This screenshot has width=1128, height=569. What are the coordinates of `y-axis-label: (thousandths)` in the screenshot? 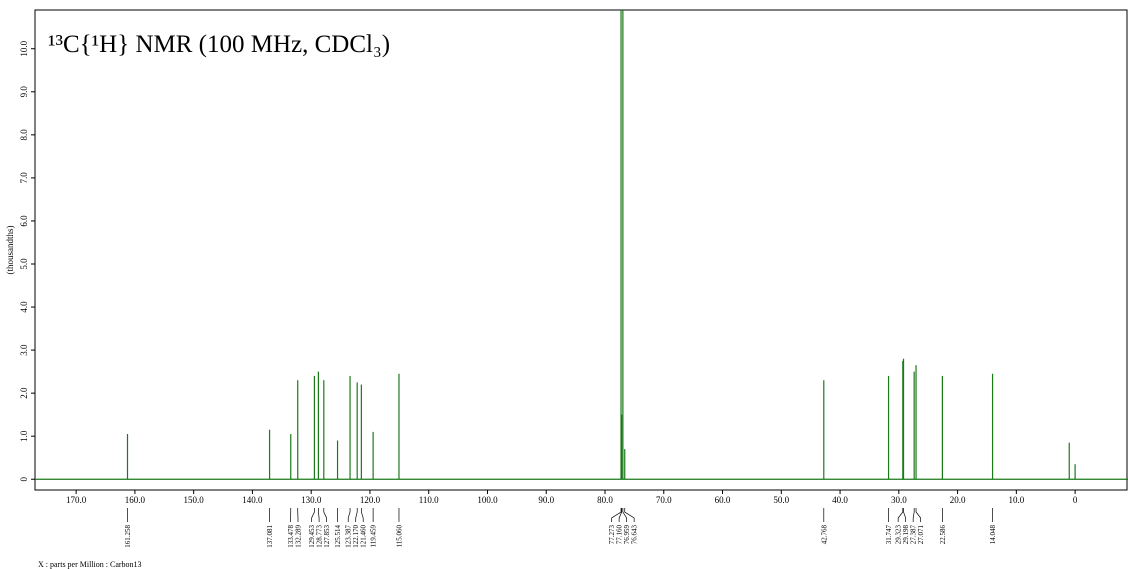 It's located at (10, 250).